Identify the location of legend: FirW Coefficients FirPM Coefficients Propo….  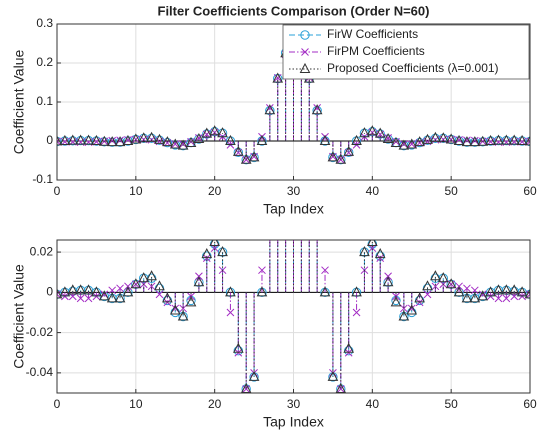
(406, 52).